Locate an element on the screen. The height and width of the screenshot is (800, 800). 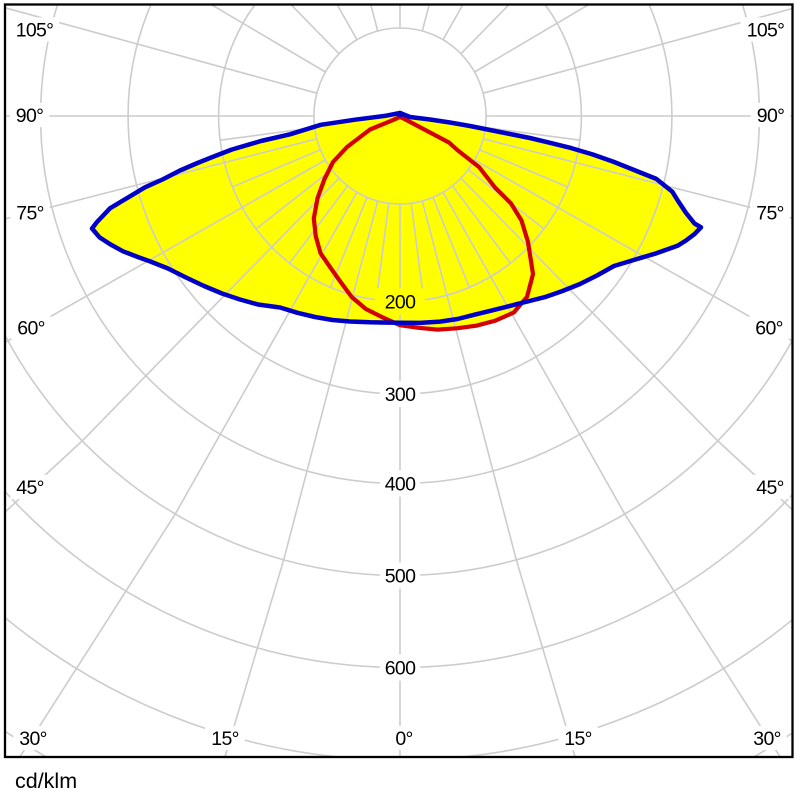
svg-text: 0° is located at coordinates (403, 739).